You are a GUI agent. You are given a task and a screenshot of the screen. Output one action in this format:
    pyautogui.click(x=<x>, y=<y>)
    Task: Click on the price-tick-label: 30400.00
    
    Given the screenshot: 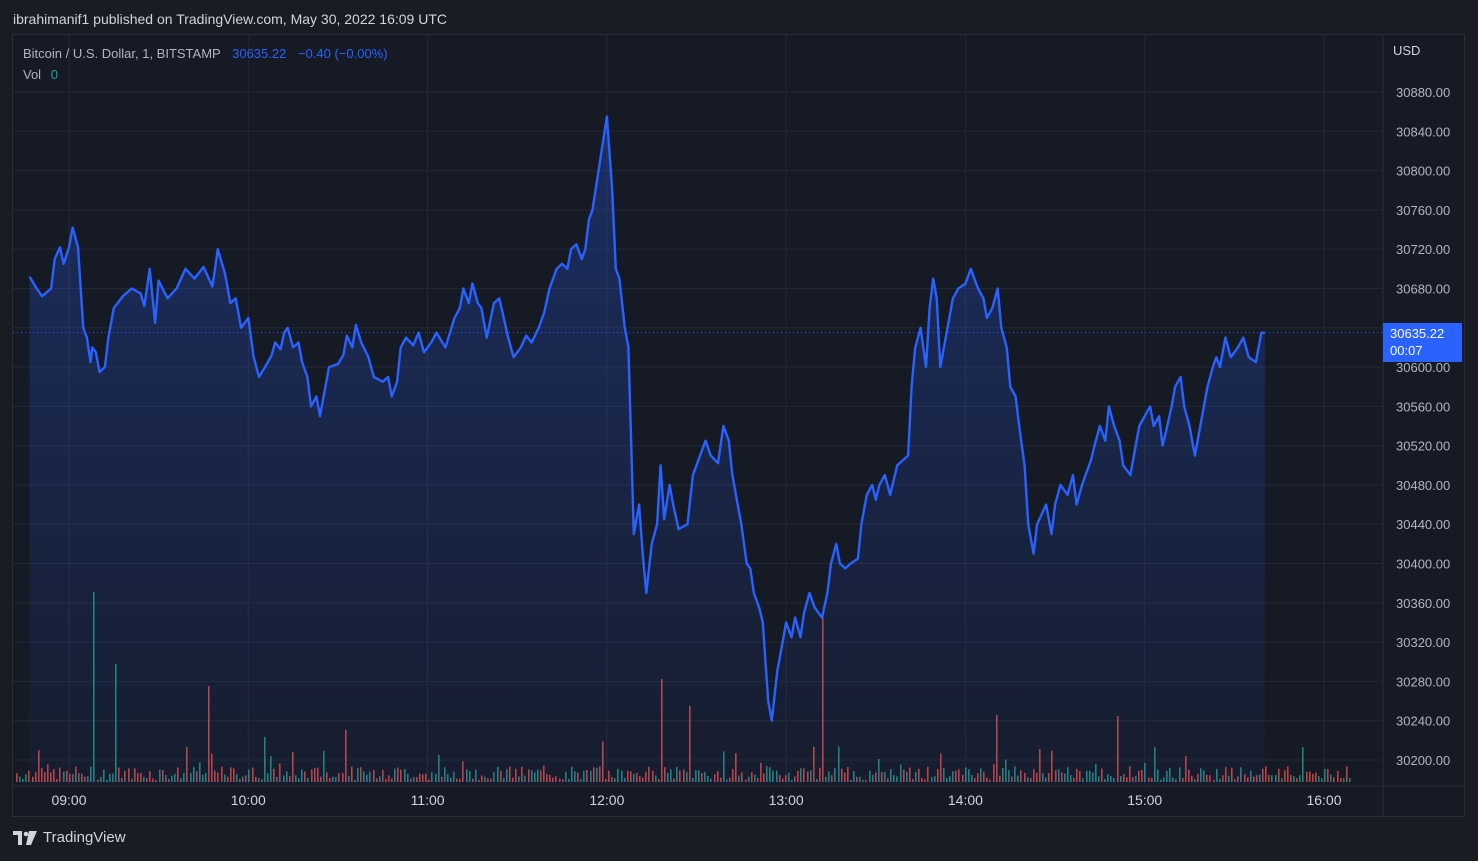 What is the action you would take?
    pyautogui.click(x=1423, y=564)
    